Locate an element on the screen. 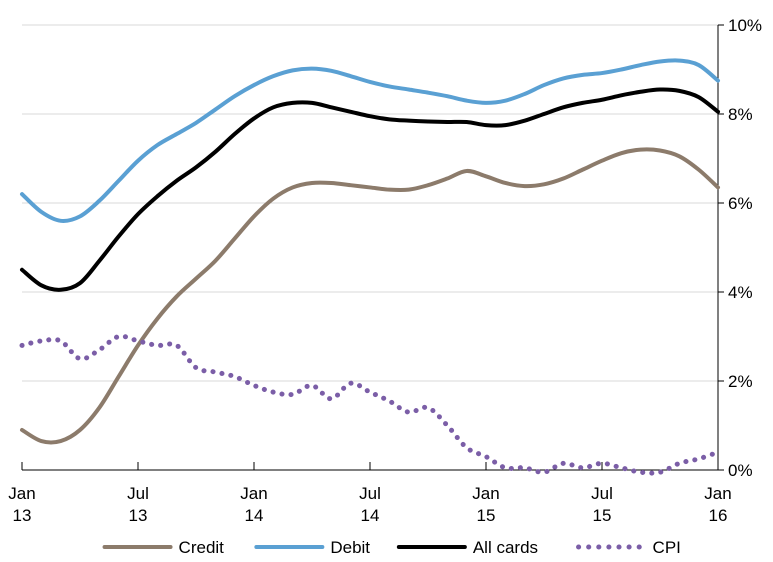 Image resolution: width=773 pixels, height=562 pixels. y-tick-label: 2% is located at coordinates (740, 381).